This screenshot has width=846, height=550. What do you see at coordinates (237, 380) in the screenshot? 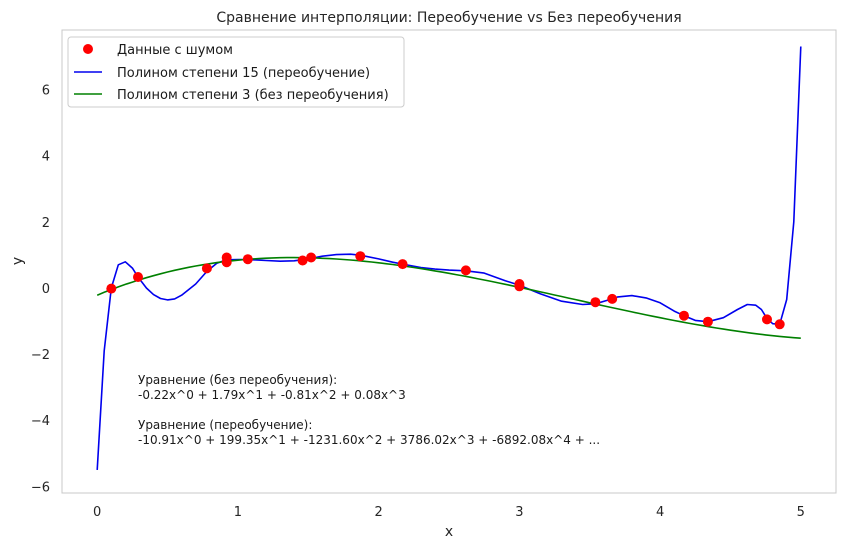
I see `annotation-line-1: Уравнение (без переобучения):` at bounding box center [237, 380].